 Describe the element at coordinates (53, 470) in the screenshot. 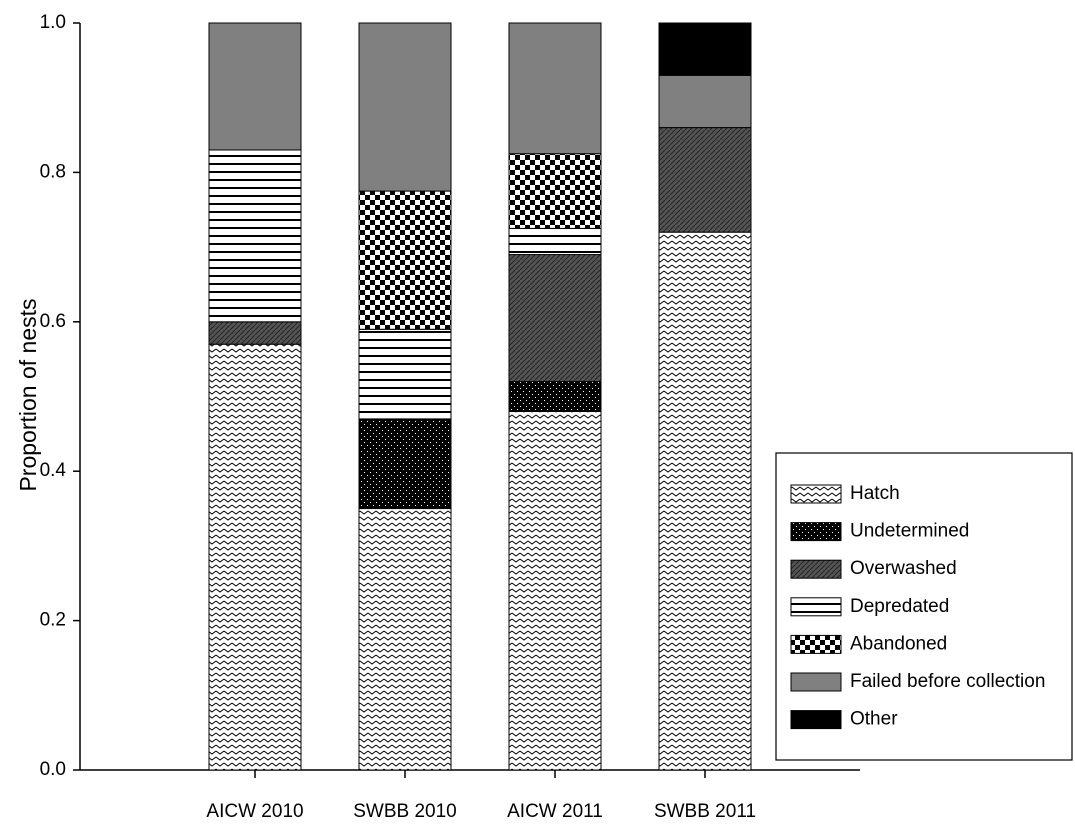

I see `y-tick-label: 0.4` at that location.